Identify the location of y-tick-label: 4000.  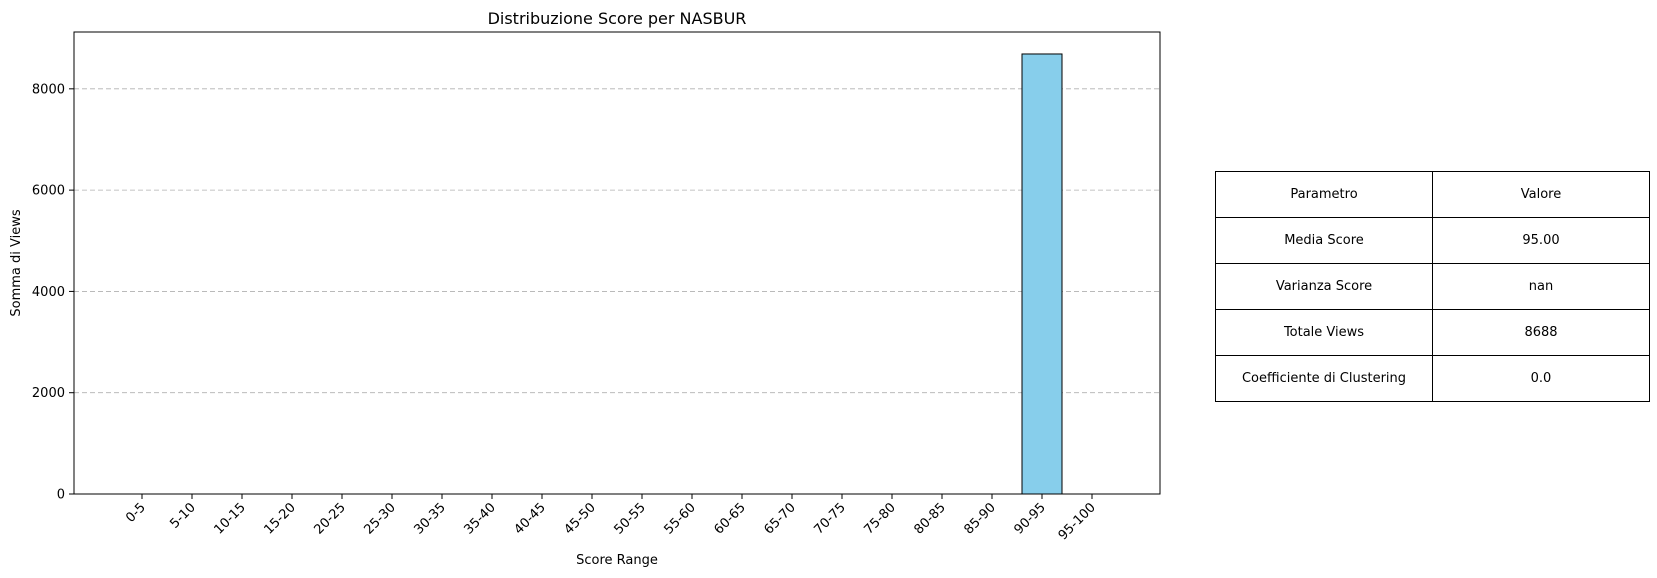
(48, 292).